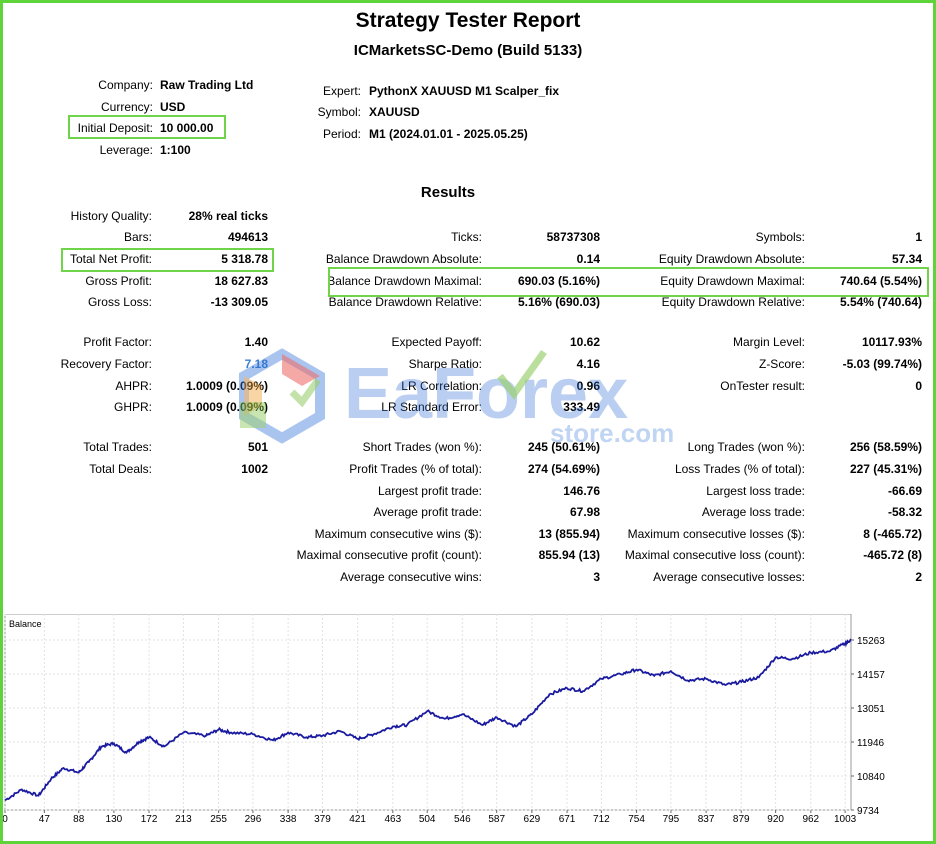 The height and width of the screenshot is (844, 936). What do you see at coordinates (422, 447) in the screenshot?
I see `result-label: Short Trades (won %):` at bounding box center [422, 447].